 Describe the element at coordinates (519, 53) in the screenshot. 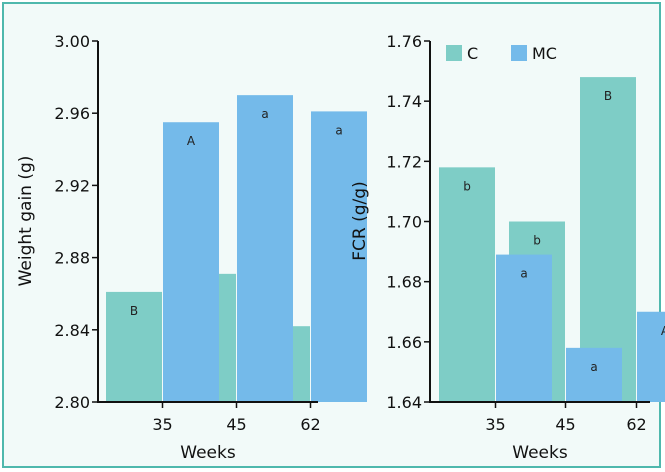

I see `legend-swatch-mc` at that location.